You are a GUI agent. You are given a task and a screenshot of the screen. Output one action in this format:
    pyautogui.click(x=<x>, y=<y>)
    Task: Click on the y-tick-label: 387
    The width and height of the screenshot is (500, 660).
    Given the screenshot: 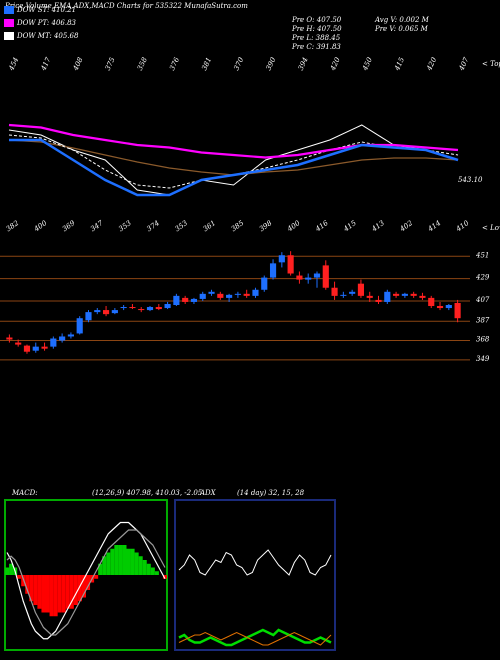 What is the action you would take?
    pyautogui.click(x=483, y=320)
    